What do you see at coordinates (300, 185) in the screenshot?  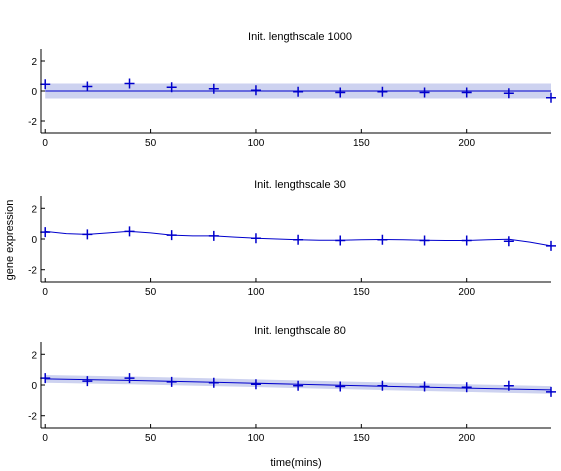 I see `chart-title: Init. lengthscale 30` at bounding box center [300, 185].